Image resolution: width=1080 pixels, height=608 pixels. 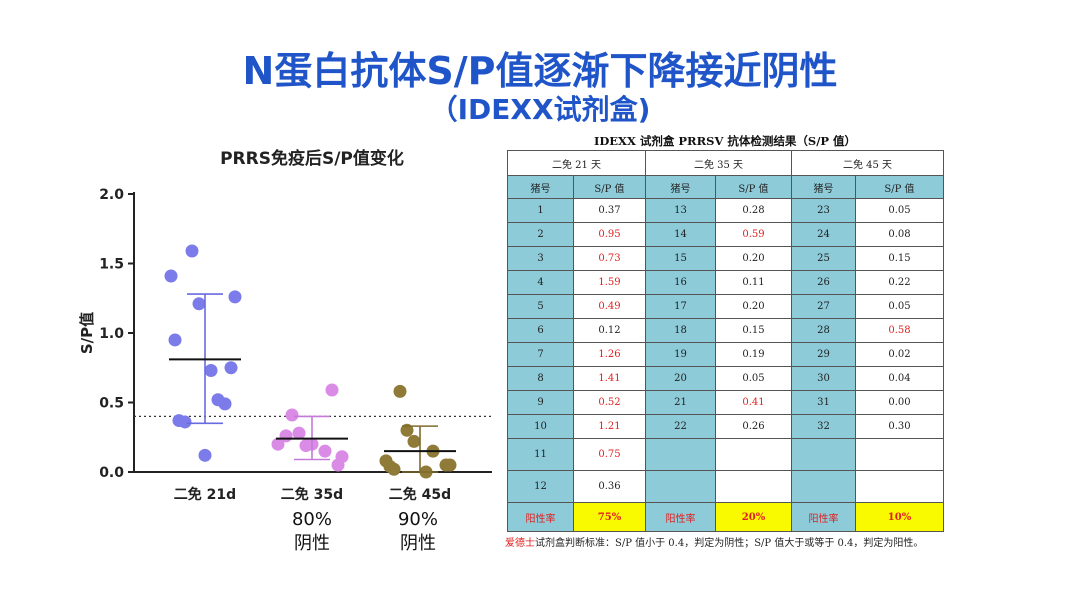 What do you see at coordinates (418, 543) in the screenshot?
I see `annotation-45d-label: 阴性` at bounding box center [418, 543].